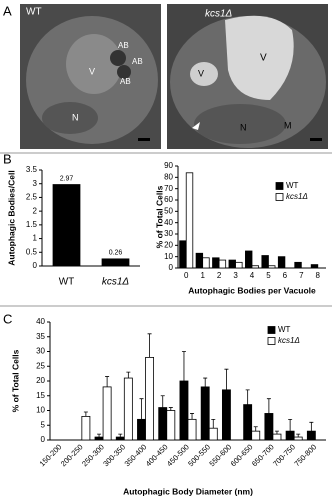 This screenshot has width=332, height=500. I want to click on x-tick-label: 500-550, so click(199, 455).